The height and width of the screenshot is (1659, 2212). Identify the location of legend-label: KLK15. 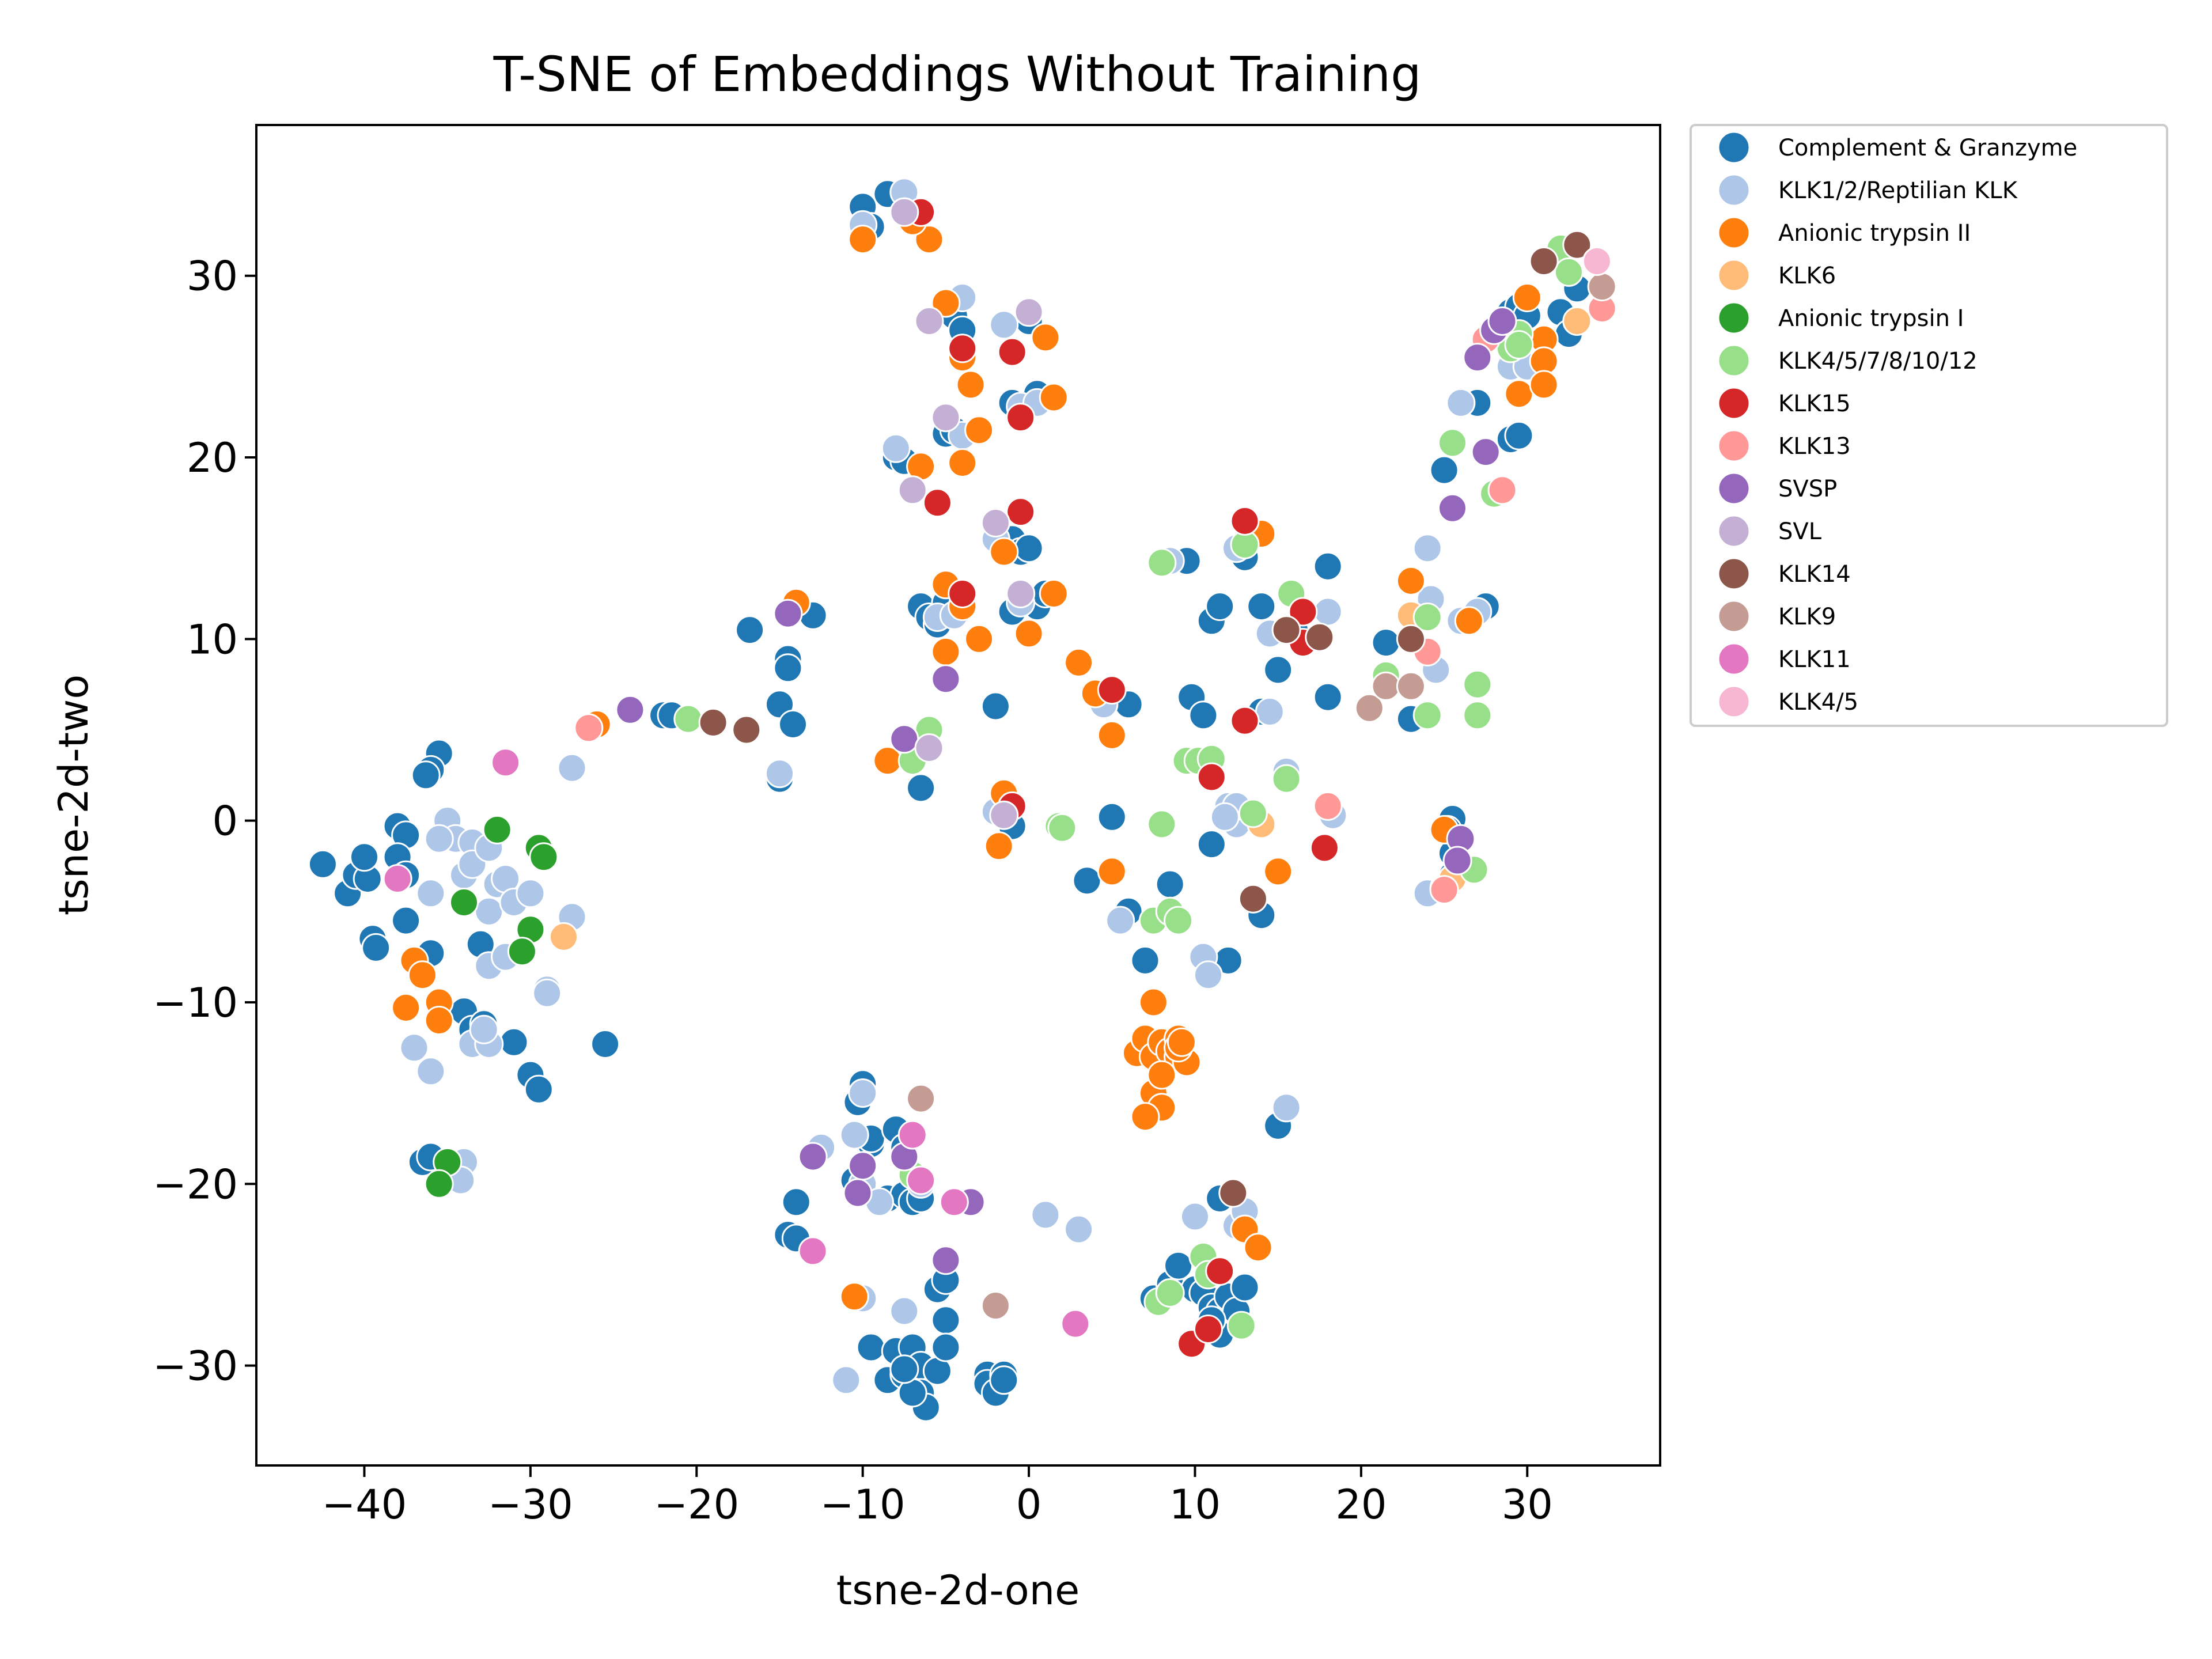
(1814, 404).